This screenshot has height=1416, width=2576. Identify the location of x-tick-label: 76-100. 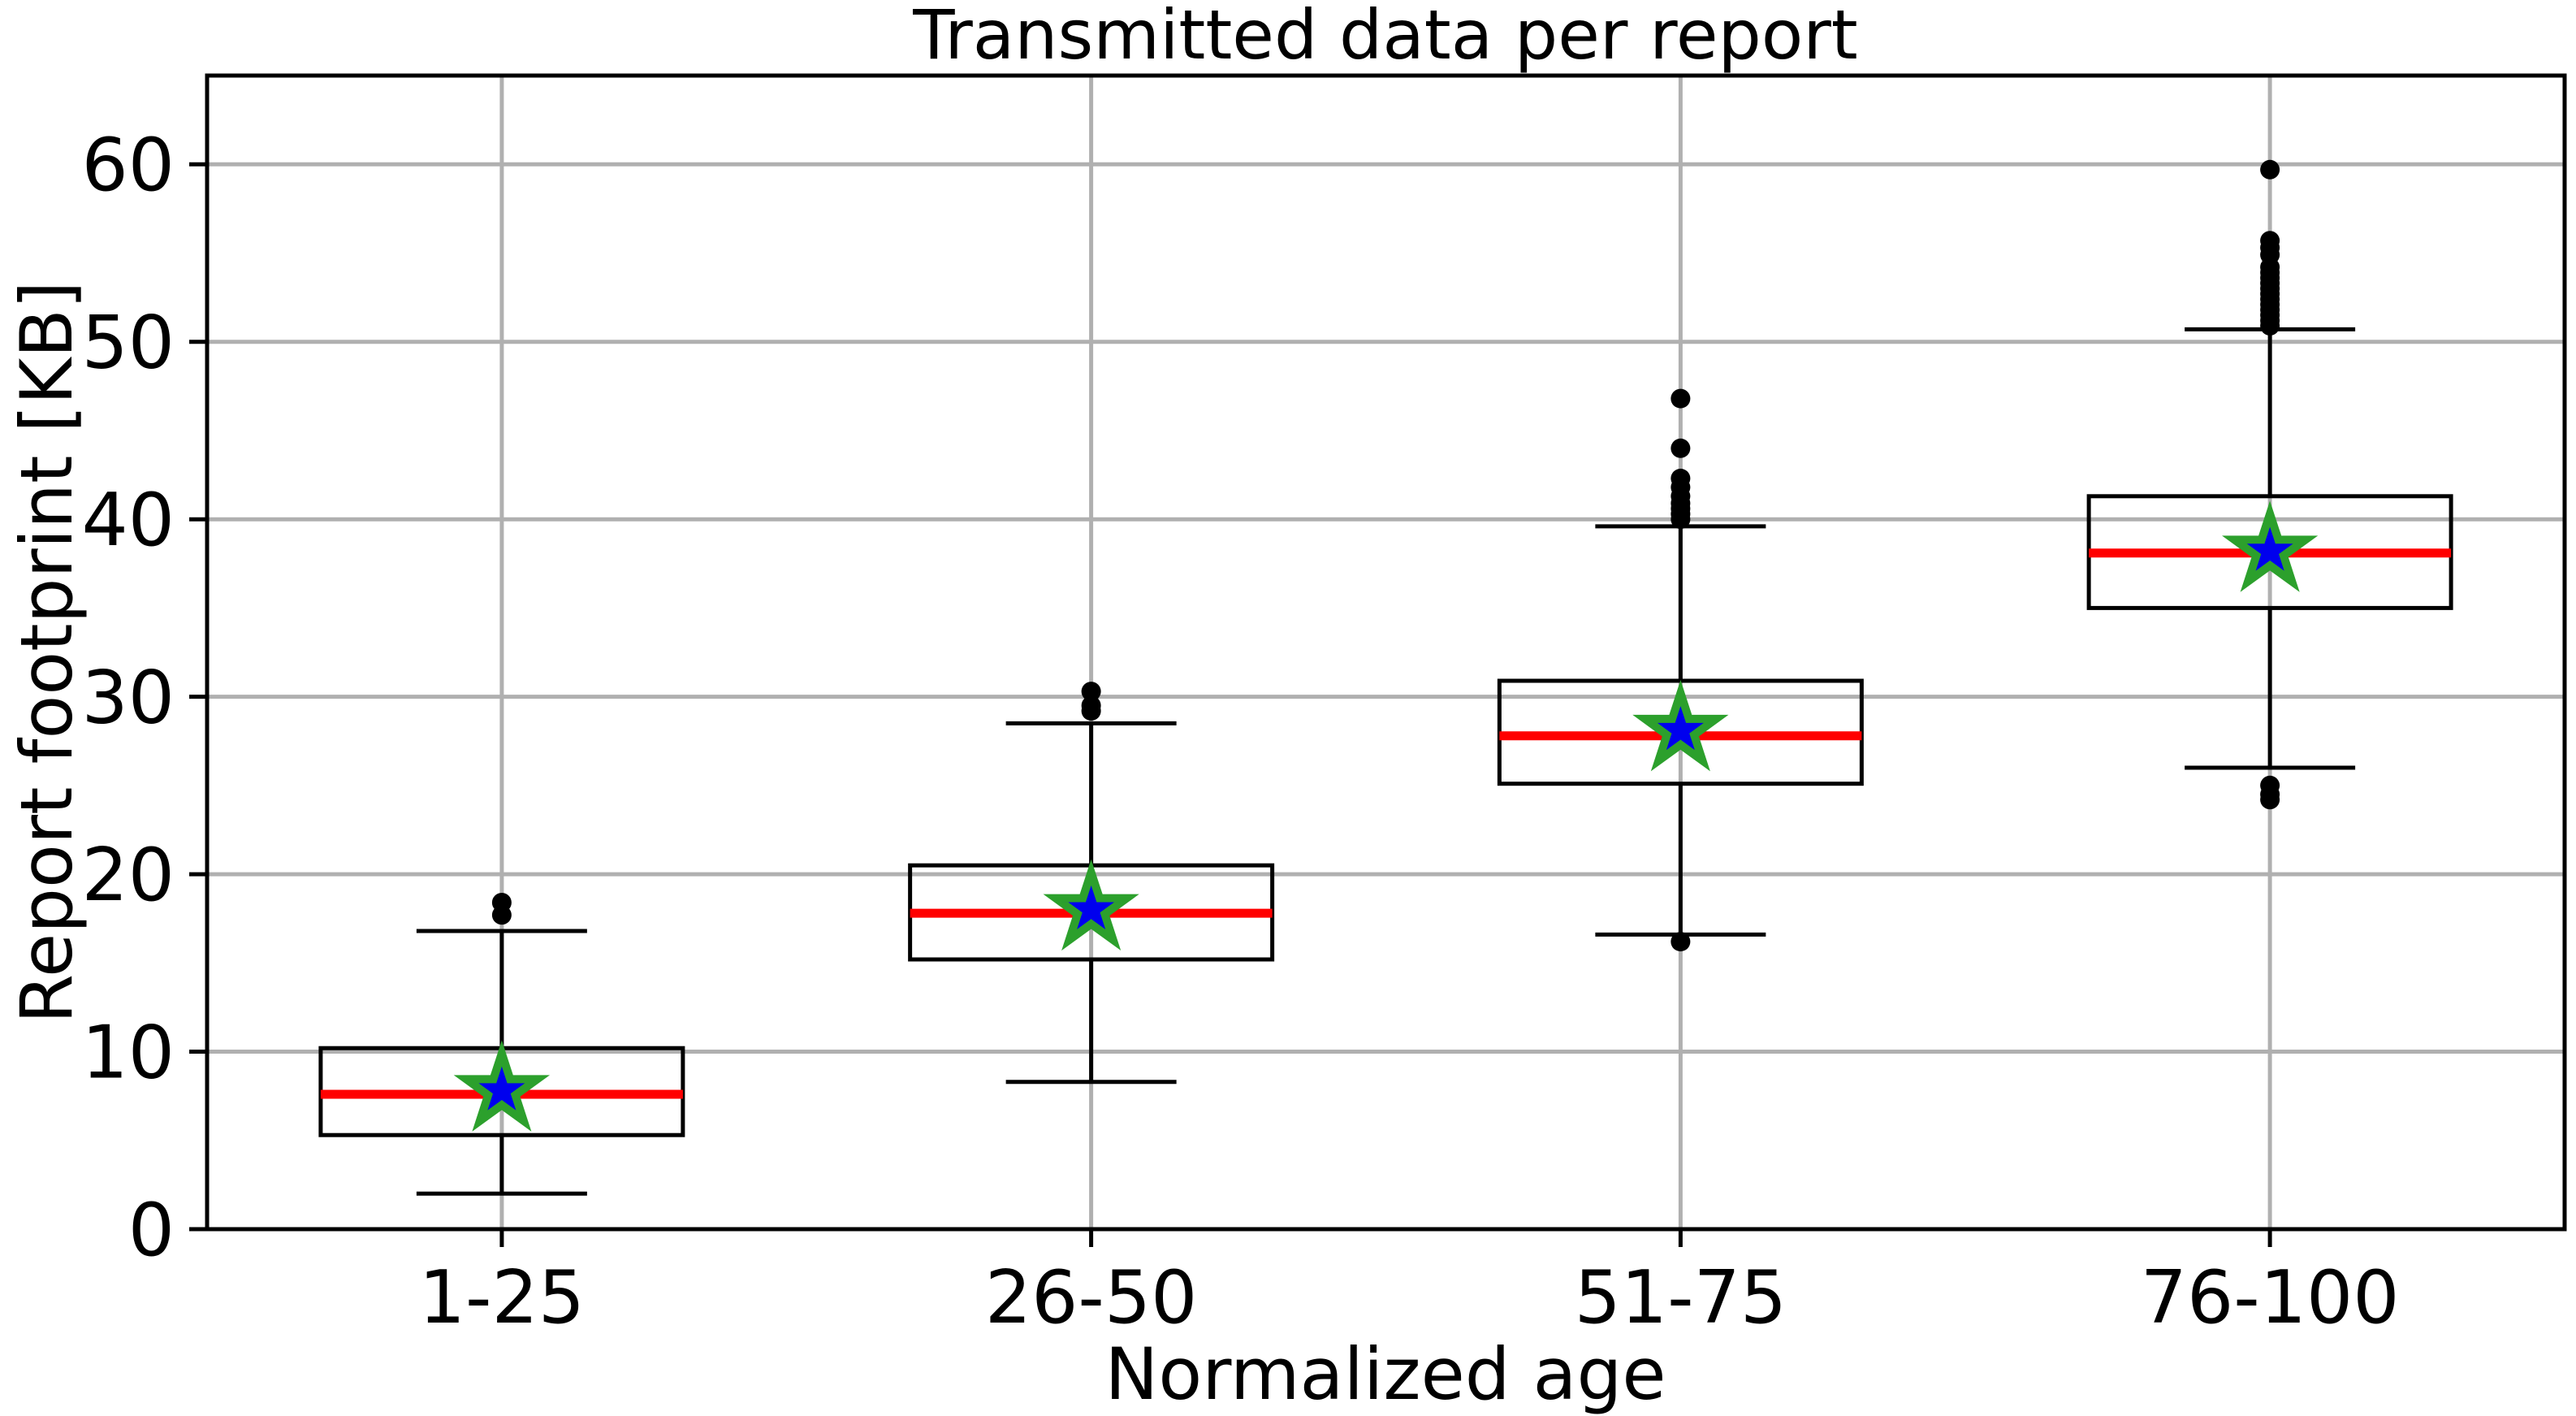
(2271, 1297).